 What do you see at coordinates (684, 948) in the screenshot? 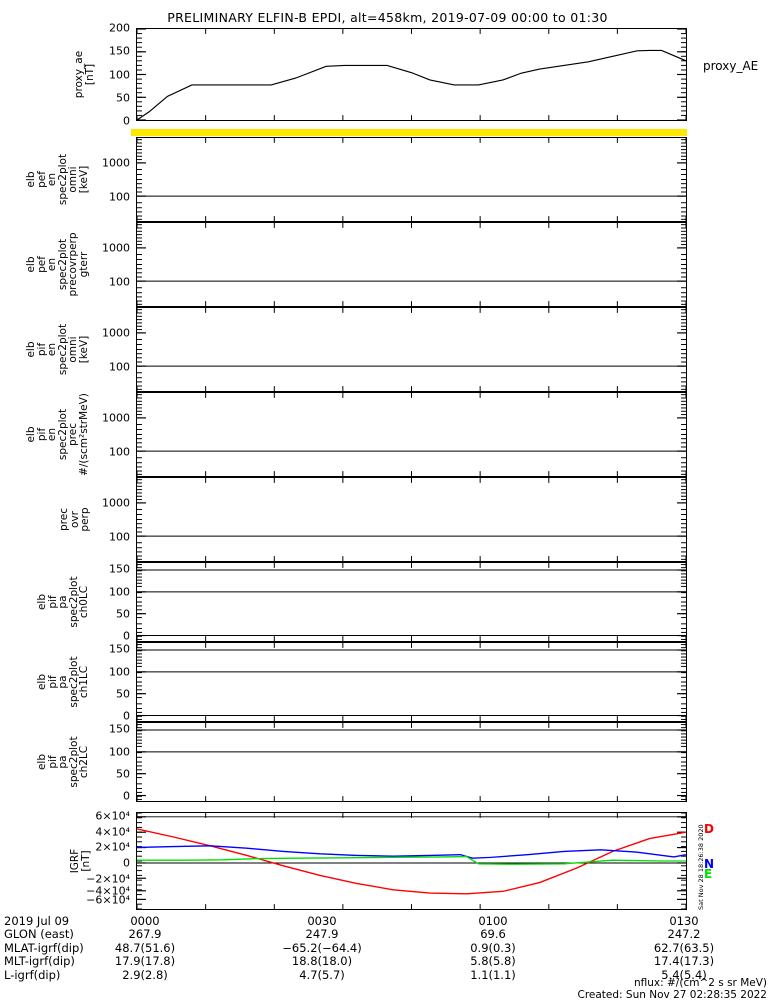
I see `ephemeris-value: 62.7(63.5)` at bounding box center [684, 948].